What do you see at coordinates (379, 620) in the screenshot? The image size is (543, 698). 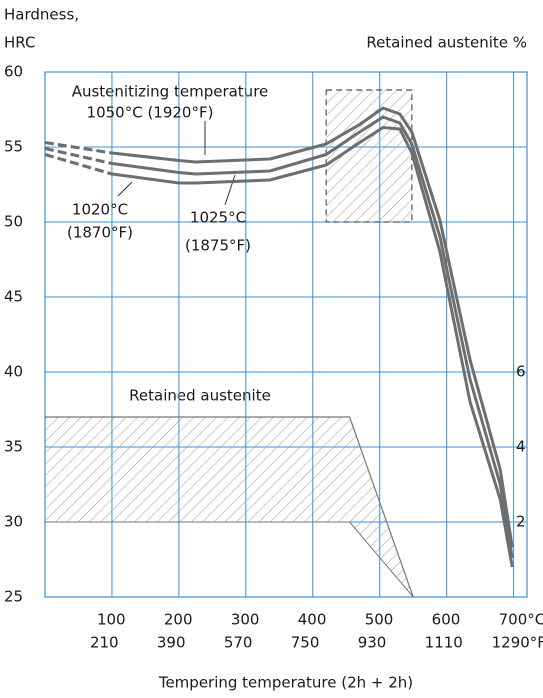 I see `x-tick-label: 500` at bounding box center [379, 620].